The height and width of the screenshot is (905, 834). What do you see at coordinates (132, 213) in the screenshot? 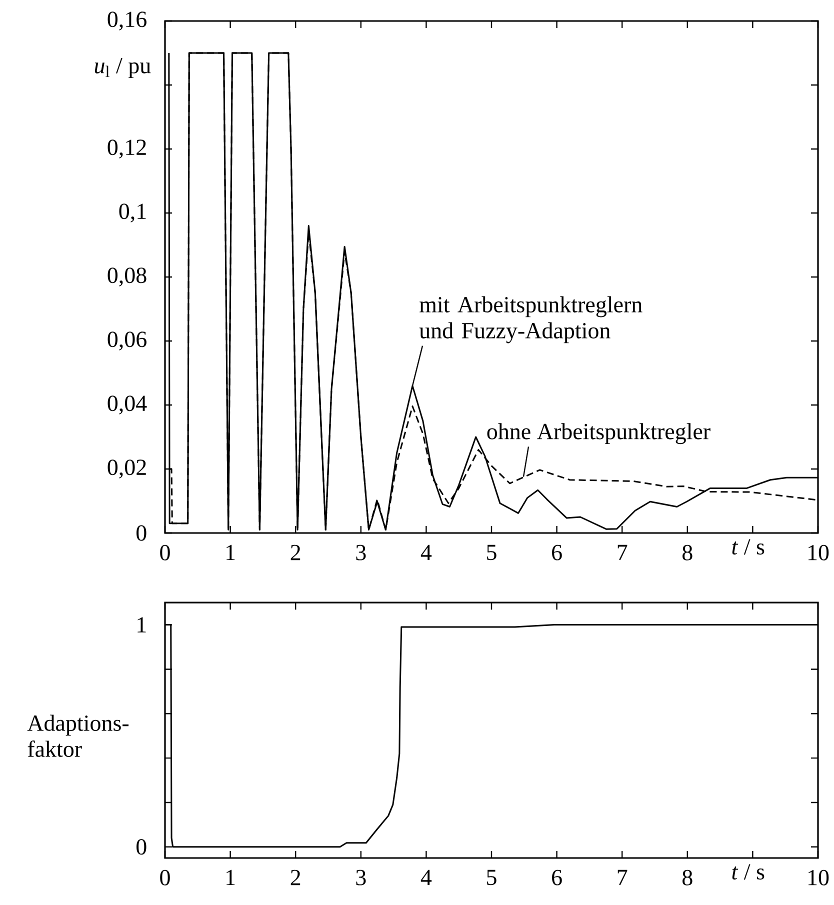
I see `y-tick-label: 0,1` at bounding box center [132, 213].